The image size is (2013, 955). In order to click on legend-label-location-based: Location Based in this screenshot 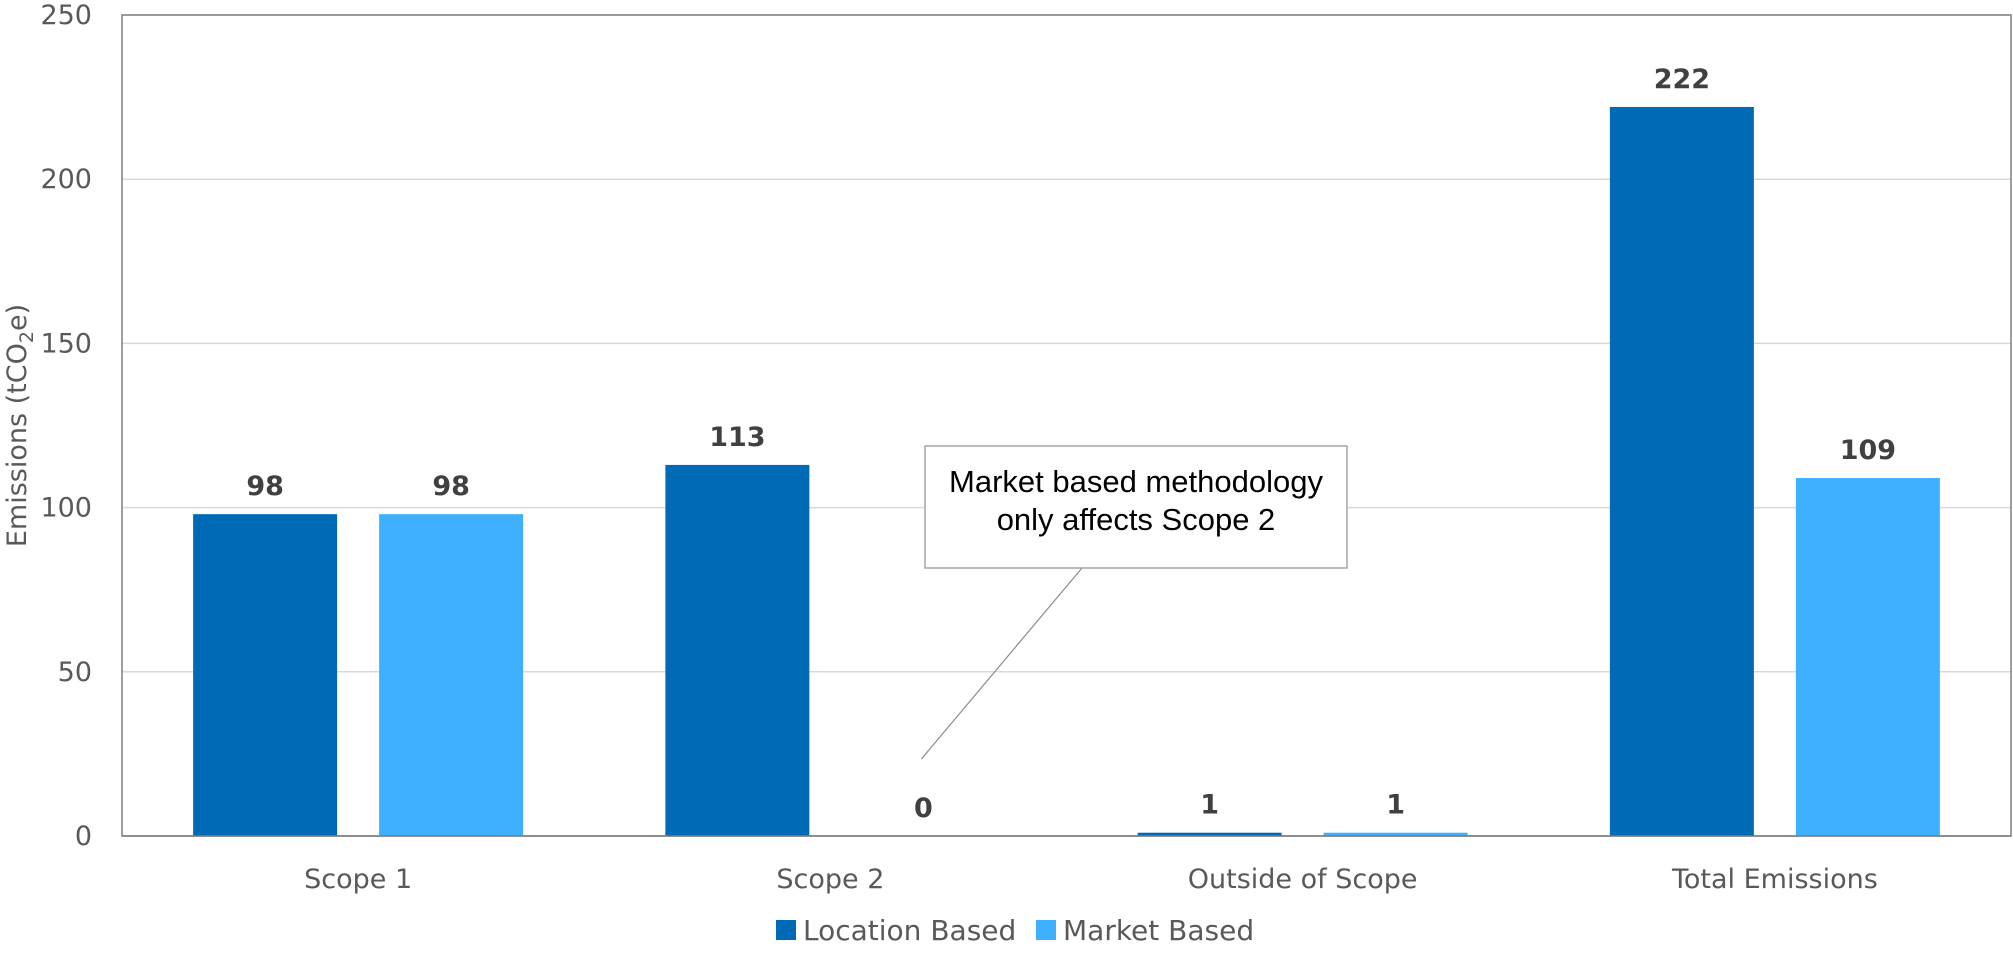, I will do `click(909, 930)`.